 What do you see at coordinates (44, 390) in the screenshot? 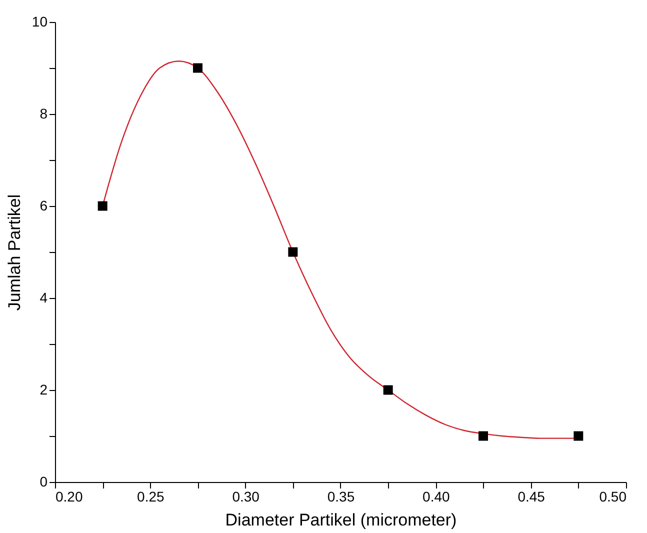
I see `y-tick-label: 2` at bounding box center [44, 390].